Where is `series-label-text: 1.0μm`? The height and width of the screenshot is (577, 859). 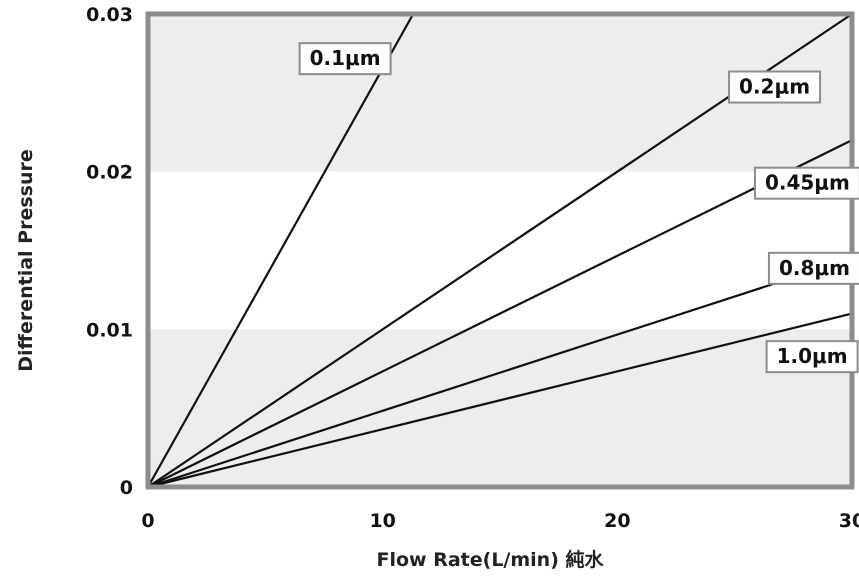 series-label-text: 1.0μm is located at coordinates (812, 356).